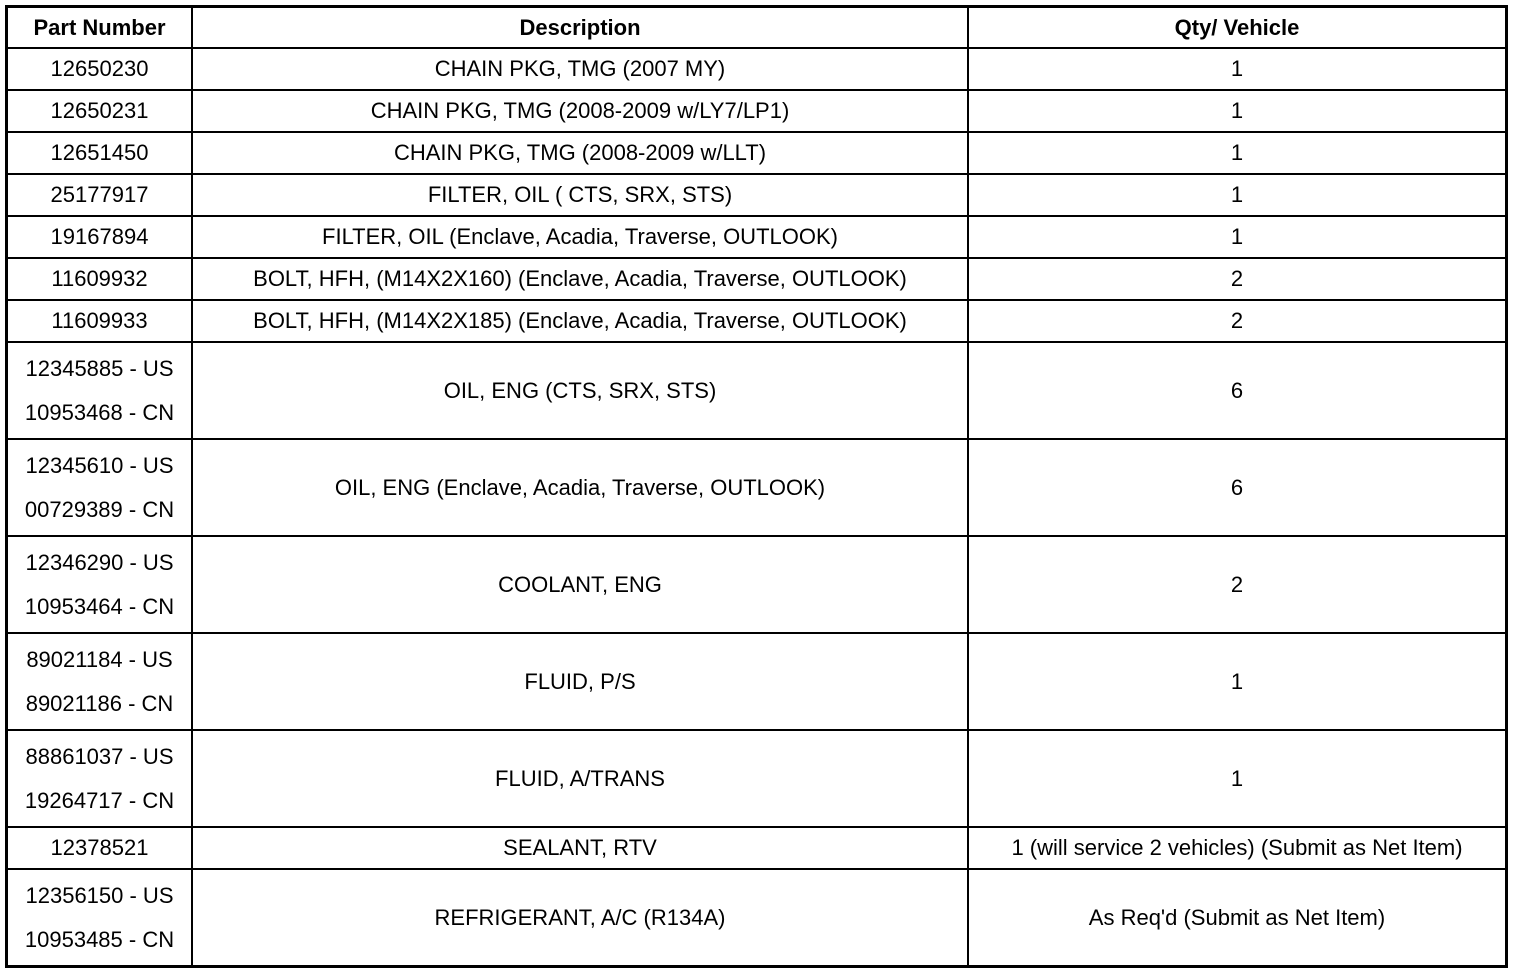 The image size is (1520, 978). I want to click on qty-cell: As Req'd (Submit as Net Item), so click(1237, 918).